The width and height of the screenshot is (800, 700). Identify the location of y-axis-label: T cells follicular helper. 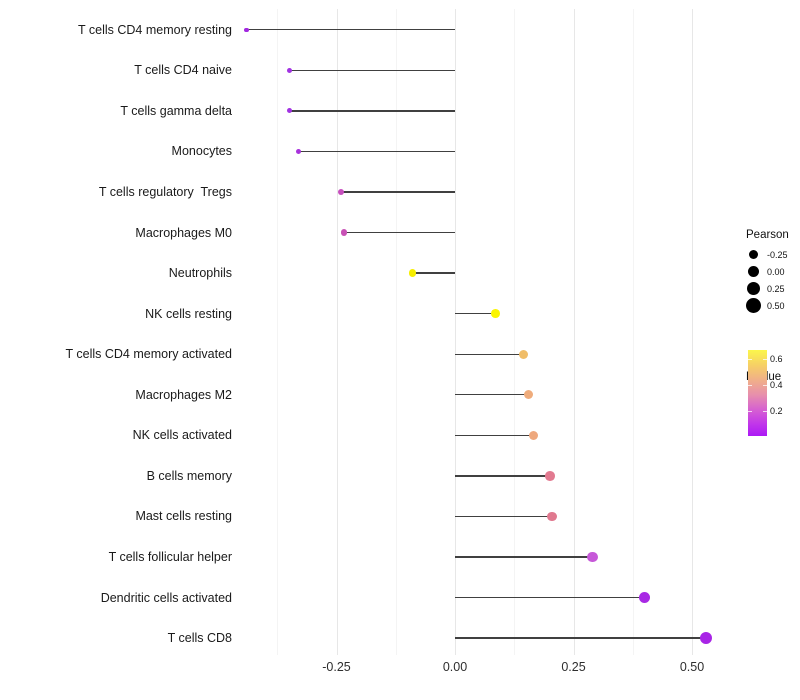
(170, 556).